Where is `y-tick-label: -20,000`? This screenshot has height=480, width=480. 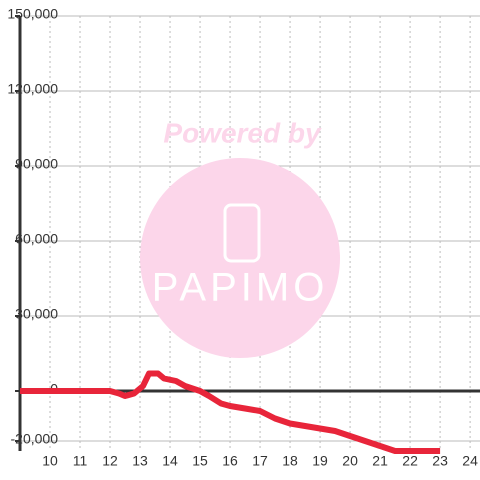
y-tick-label: -20,000 is located at coordinates (35, 439).